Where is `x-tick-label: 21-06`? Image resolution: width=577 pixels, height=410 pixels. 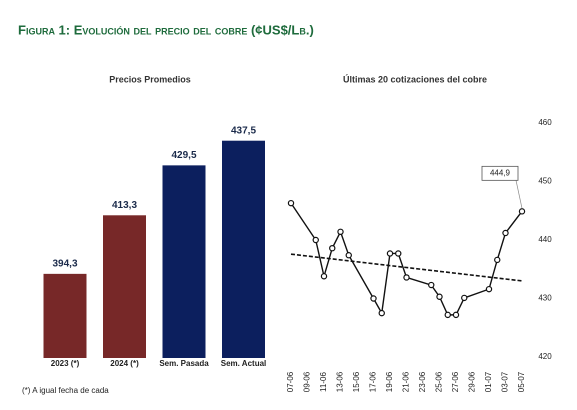 x-tick-label: 21-06 is located at coordinates (406, 381).